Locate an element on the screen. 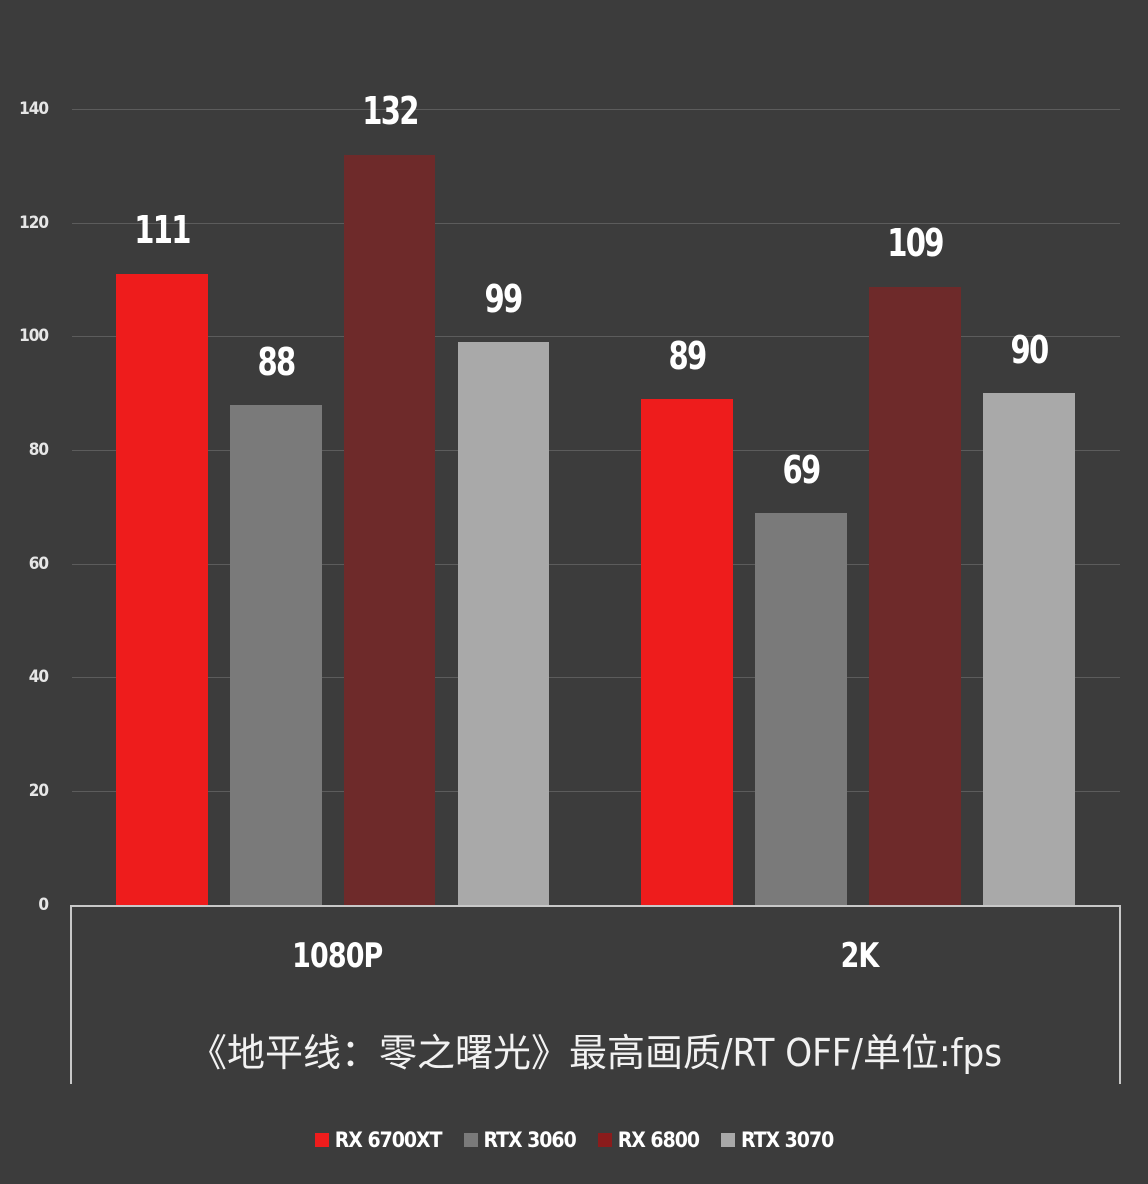 The image size is (1148, 1184). legend-label: RTX 3060 is located at coordinates (530, 1140).